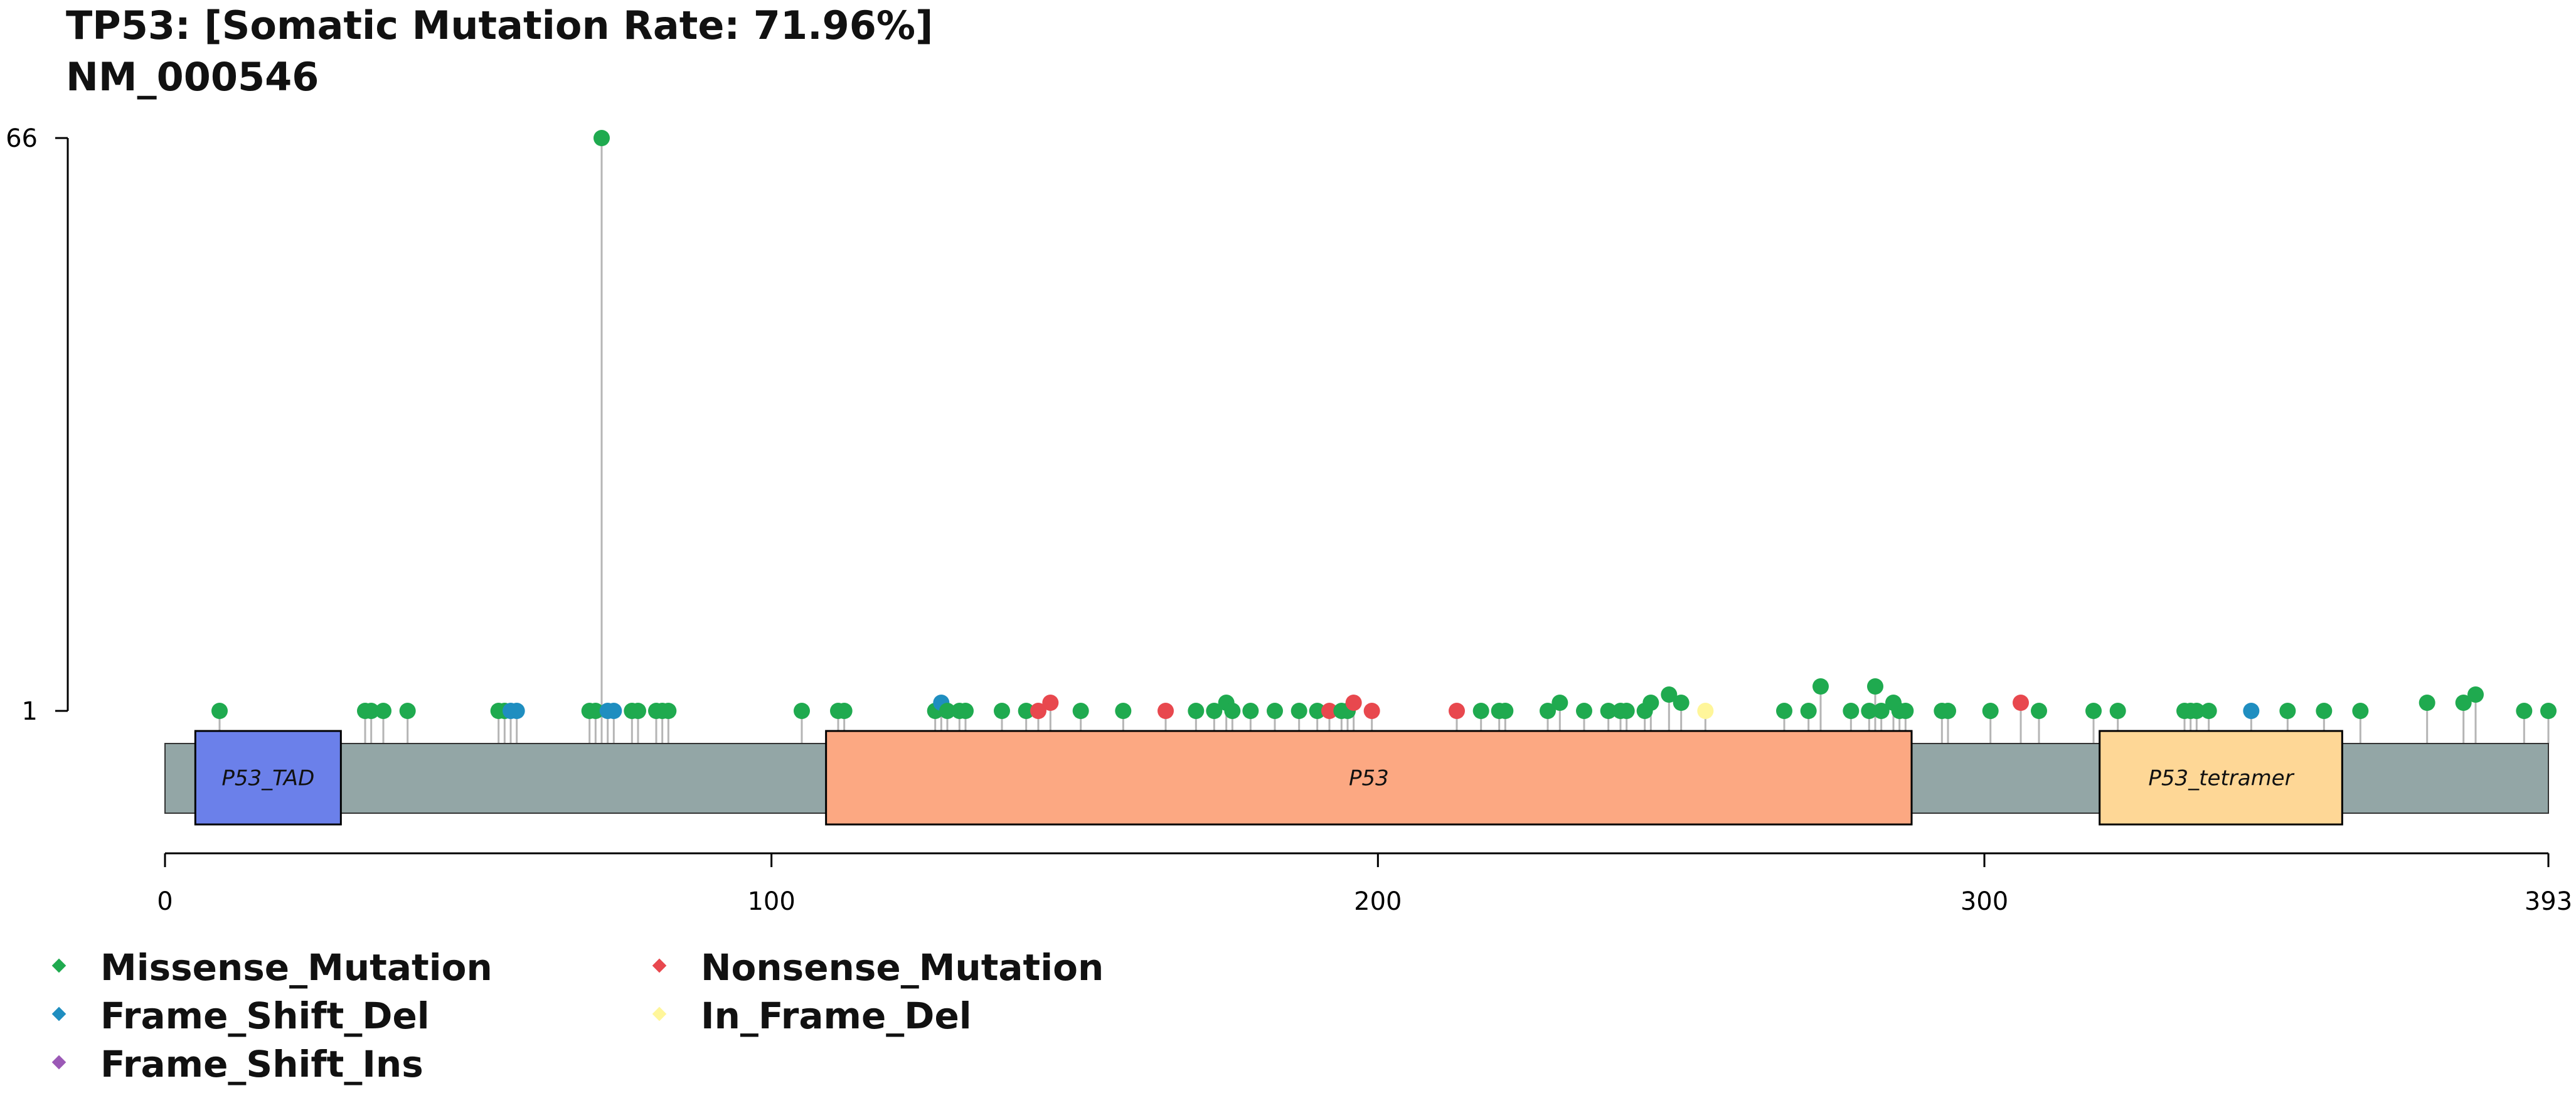  What do you see at coordinates (261, 1064) in the screenshot?
I see `legend-label: Frame_Shift_Ins` at bounding box center [261, 1064].